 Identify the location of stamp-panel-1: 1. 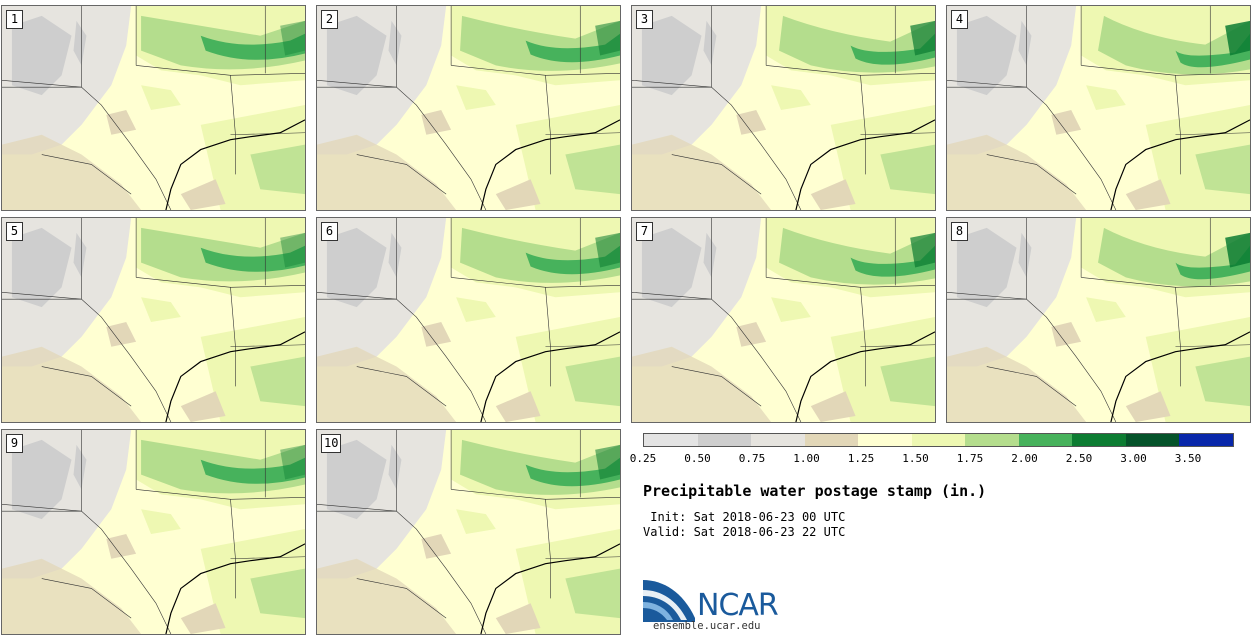
(153, 108).